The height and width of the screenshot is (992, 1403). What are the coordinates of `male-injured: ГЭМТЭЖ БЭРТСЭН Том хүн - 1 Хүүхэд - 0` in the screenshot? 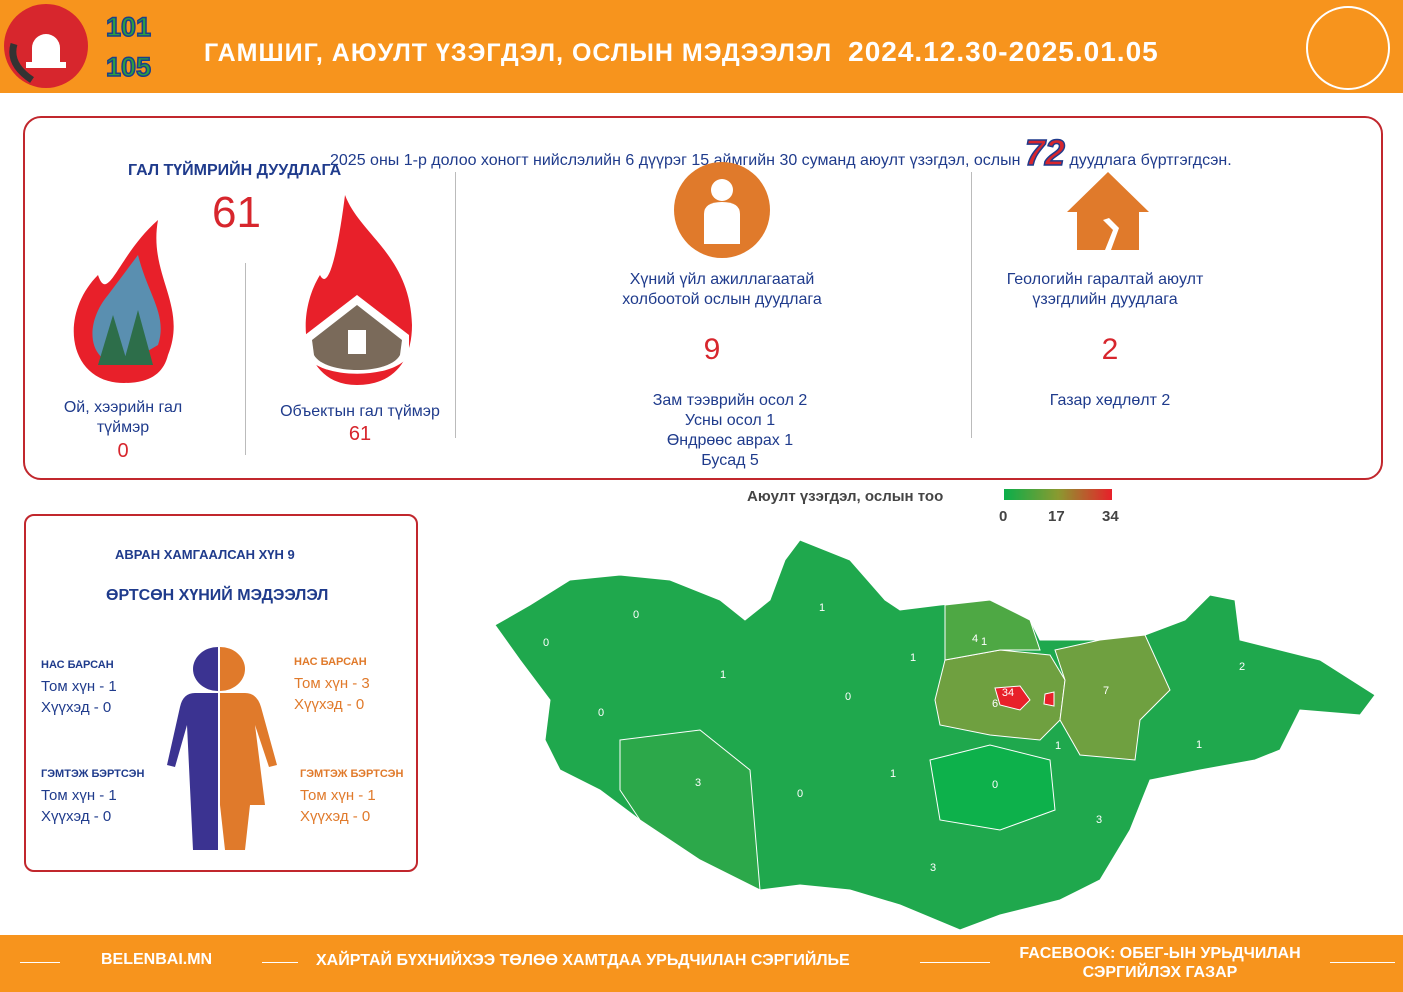 It's located at (92, 795).